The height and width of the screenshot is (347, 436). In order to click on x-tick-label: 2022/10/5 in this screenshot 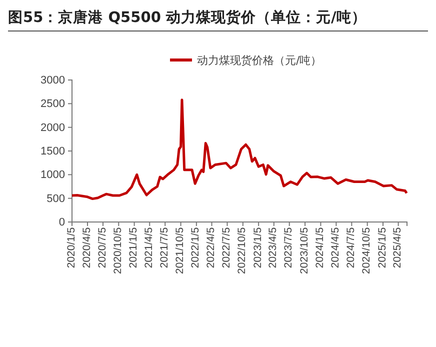, I will do `click(242, 250)`.